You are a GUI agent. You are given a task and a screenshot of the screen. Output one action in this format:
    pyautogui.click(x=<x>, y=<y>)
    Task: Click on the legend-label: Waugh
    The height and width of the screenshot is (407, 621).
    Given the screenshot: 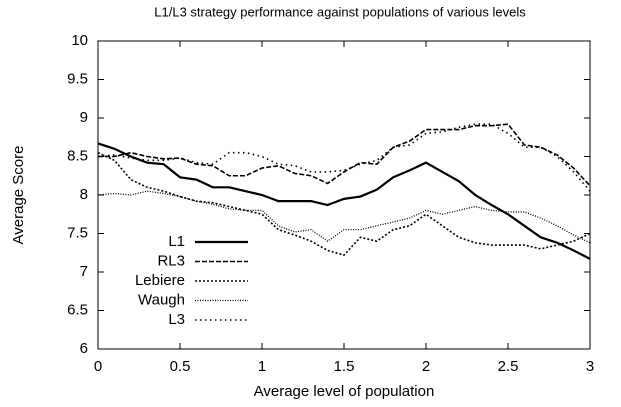 What is the action you would take?
    pyautogui.click(x=161, y=299)
    